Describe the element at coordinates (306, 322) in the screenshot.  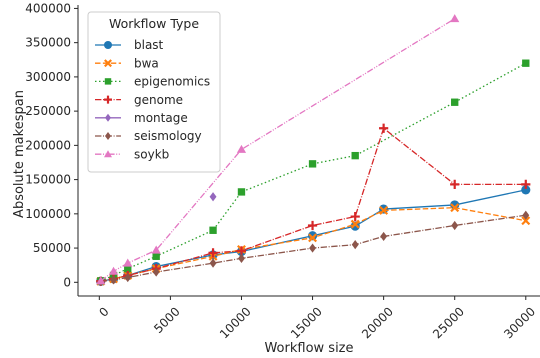
I see `x-tick-label: 15000` at that location.